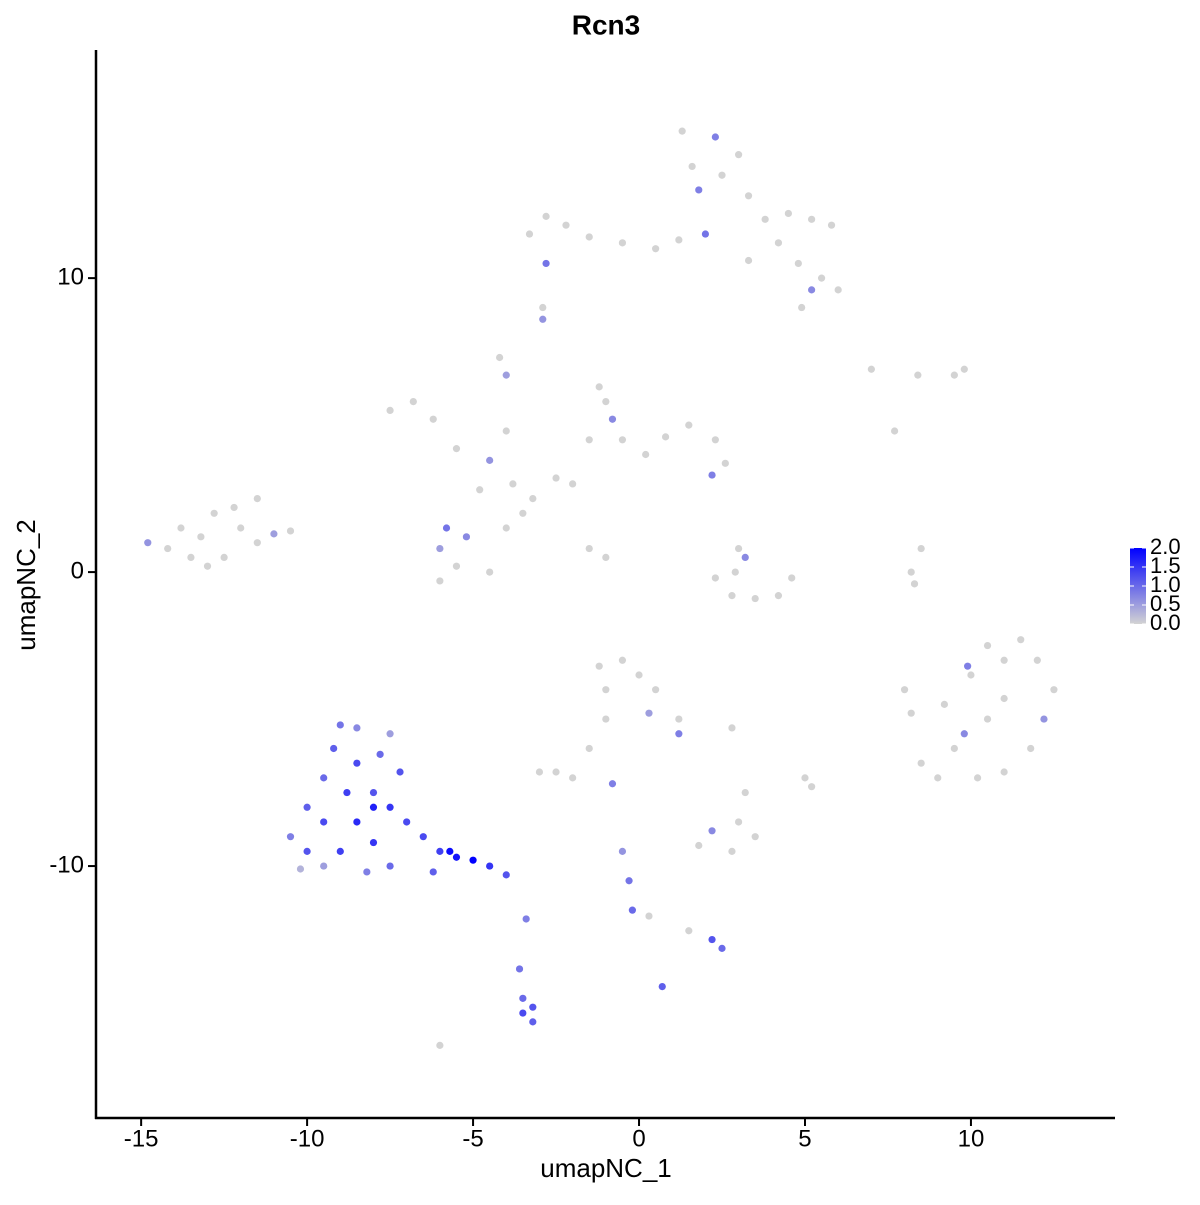  What do you see at coordinates (472, 1138) in the screenshot?
I see `x-tick-label: -5` at bounding box center [472, 1138].